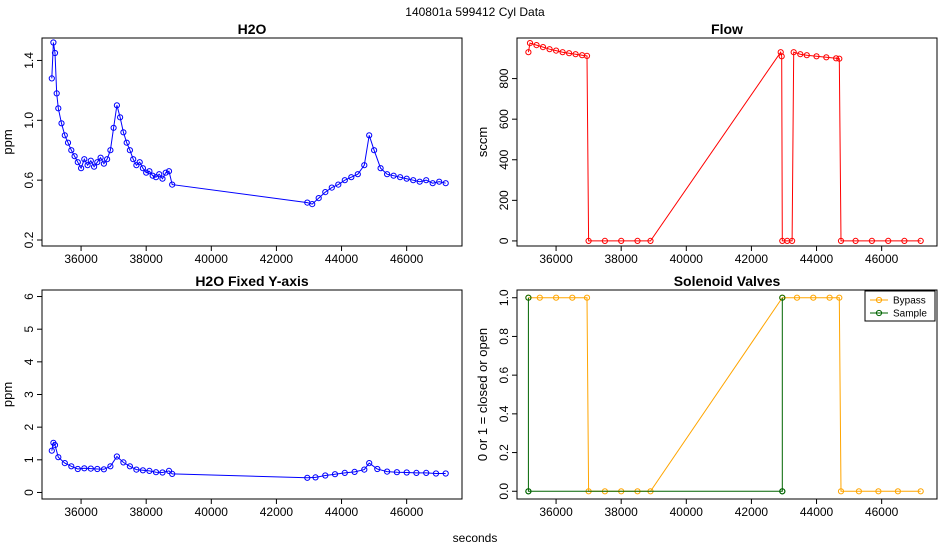 The height and width of the screenshot is (550, 950). I want to click on y-tick-label: 6, so click(29, 296).